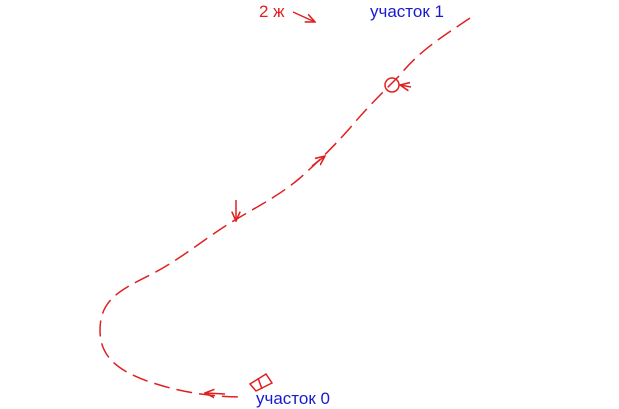  What do you see at coordinates (261, 382) in the screenshot?
I see `boat-icon` at bounding box center [261, 382].